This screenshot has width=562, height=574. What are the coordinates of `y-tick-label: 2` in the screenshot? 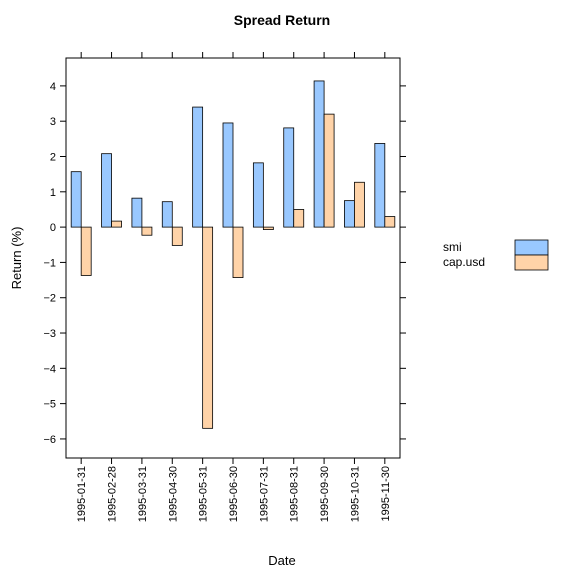 It's located at (53, 157).